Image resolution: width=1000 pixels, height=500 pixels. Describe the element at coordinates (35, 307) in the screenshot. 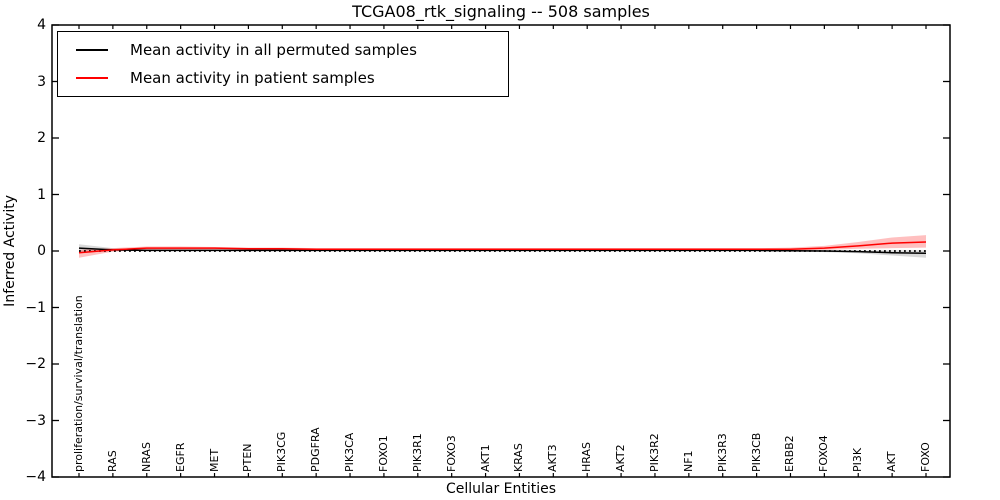

I see `y-tick-label: −1` at that location.